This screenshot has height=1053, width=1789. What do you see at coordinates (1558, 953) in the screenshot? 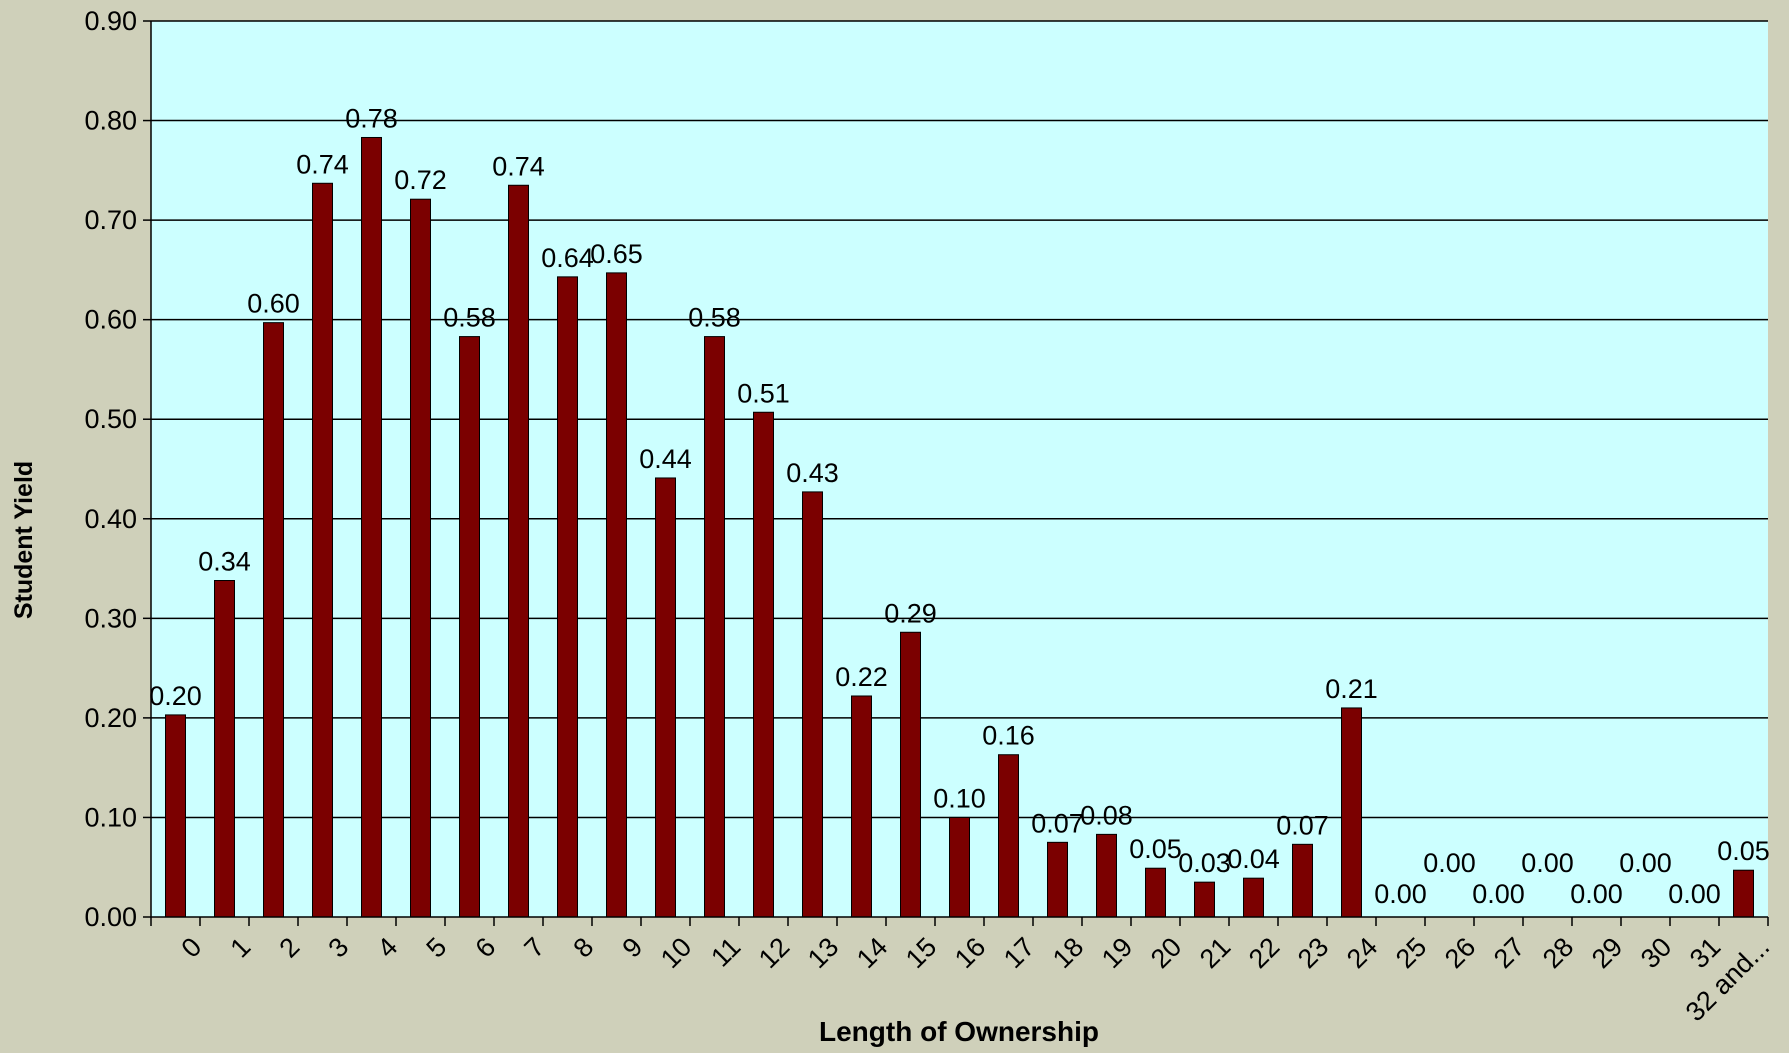
I see `x-tick-label: 28` at bounding box center [1558, 953].